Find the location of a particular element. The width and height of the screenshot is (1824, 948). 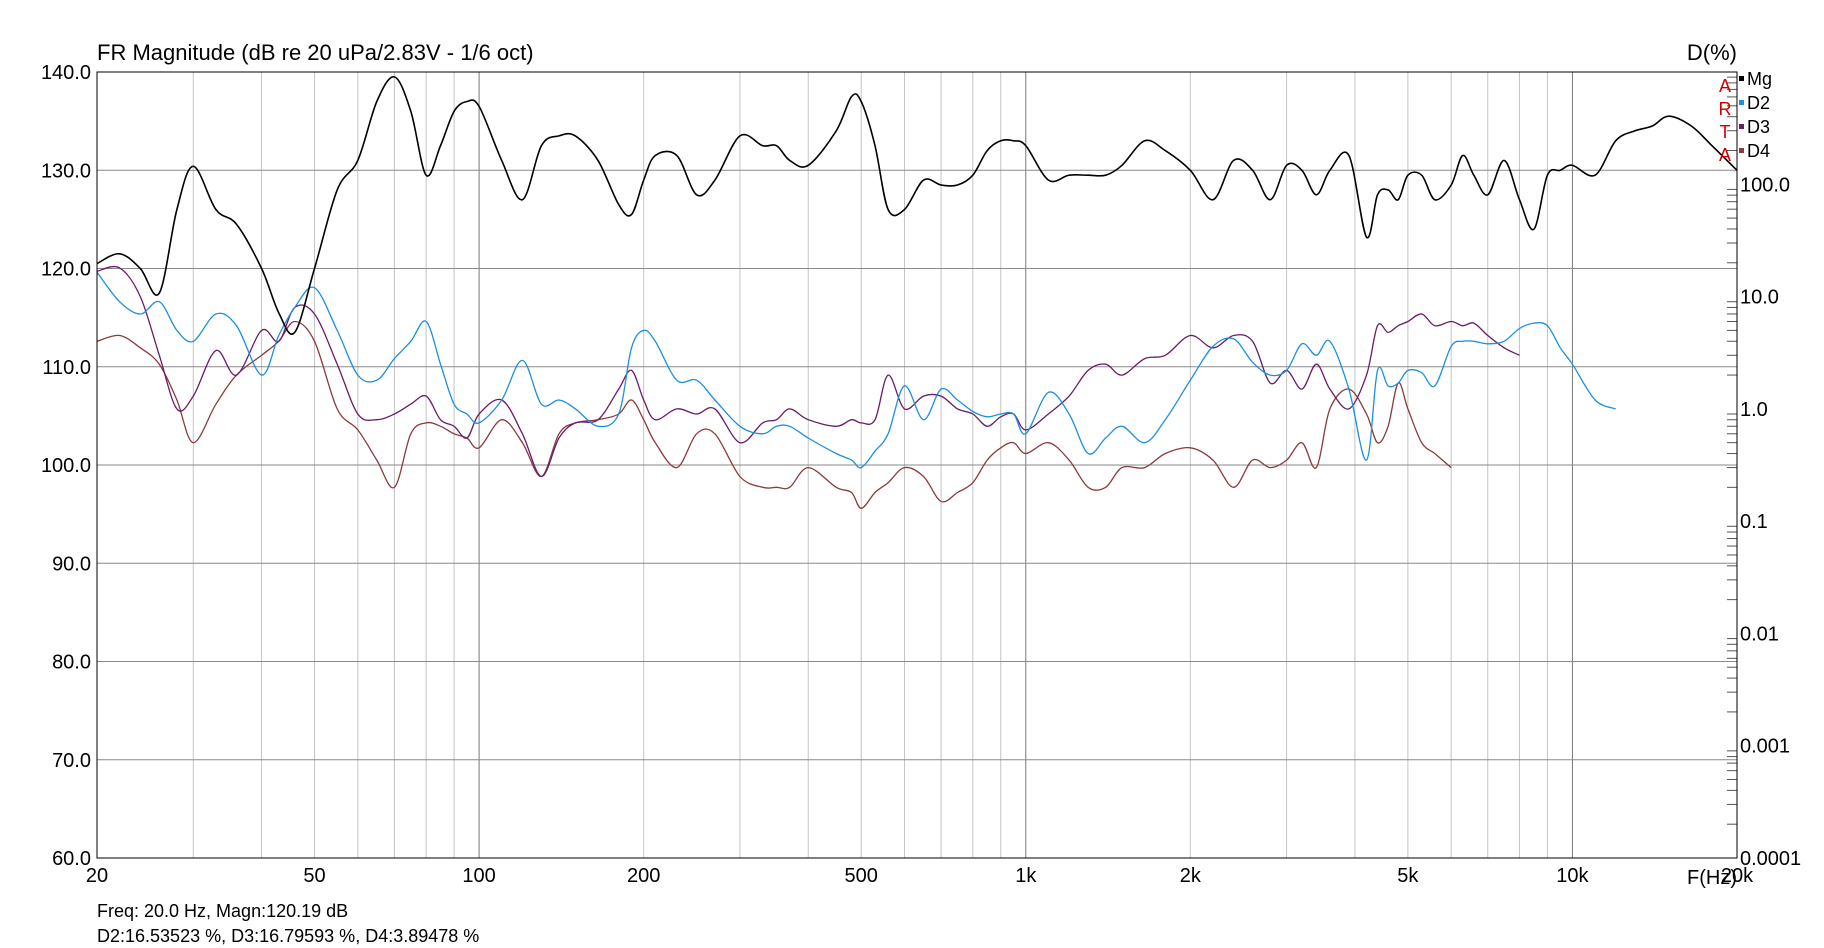

x-axis-tick-label: 20 is located at coordinates (97, 876).